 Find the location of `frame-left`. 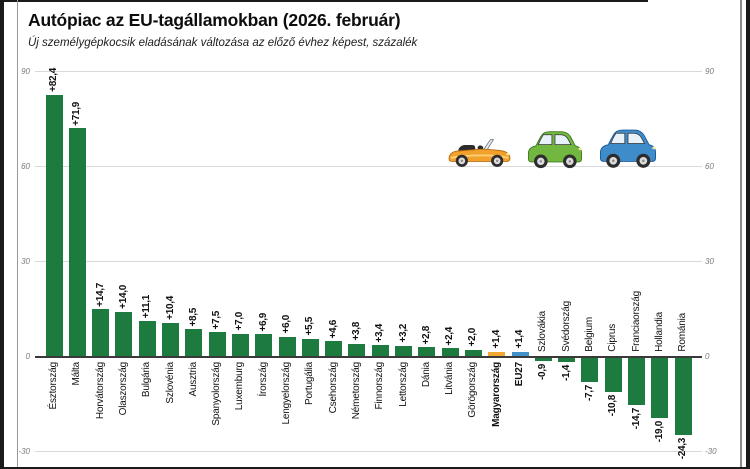

frame-left is located at coordinates (2, 234).